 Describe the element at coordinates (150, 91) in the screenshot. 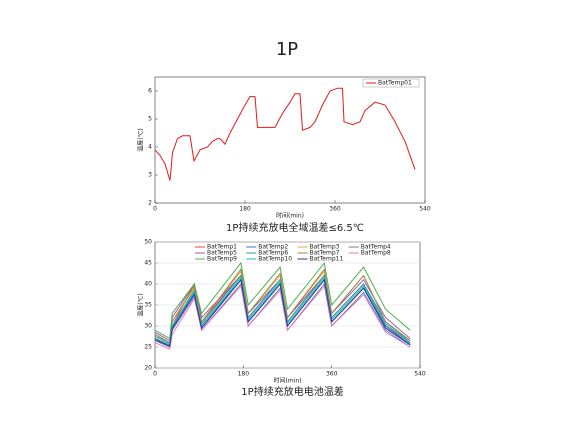

I see `y-tick-label: 6` at that location.